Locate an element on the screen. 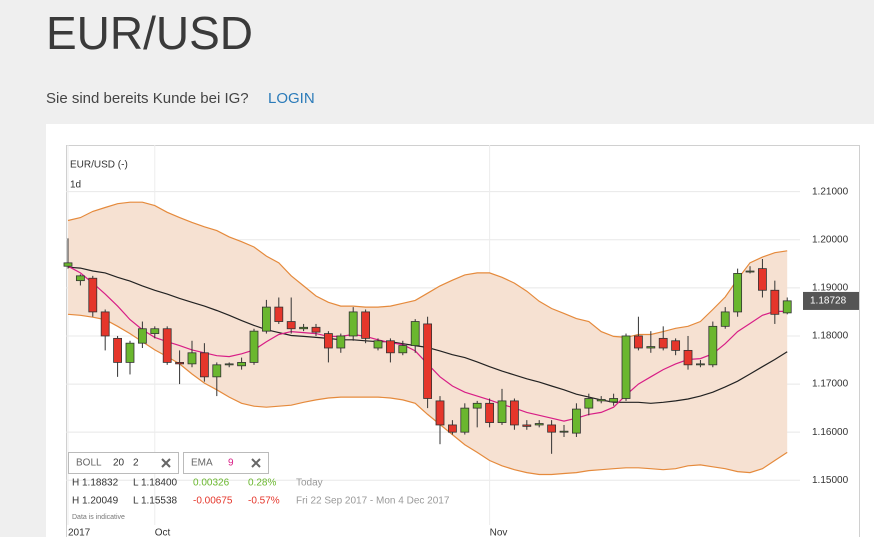 The image size is (874, 537). y-tick-label: 1.15000 is located at coordinates (830, 480).